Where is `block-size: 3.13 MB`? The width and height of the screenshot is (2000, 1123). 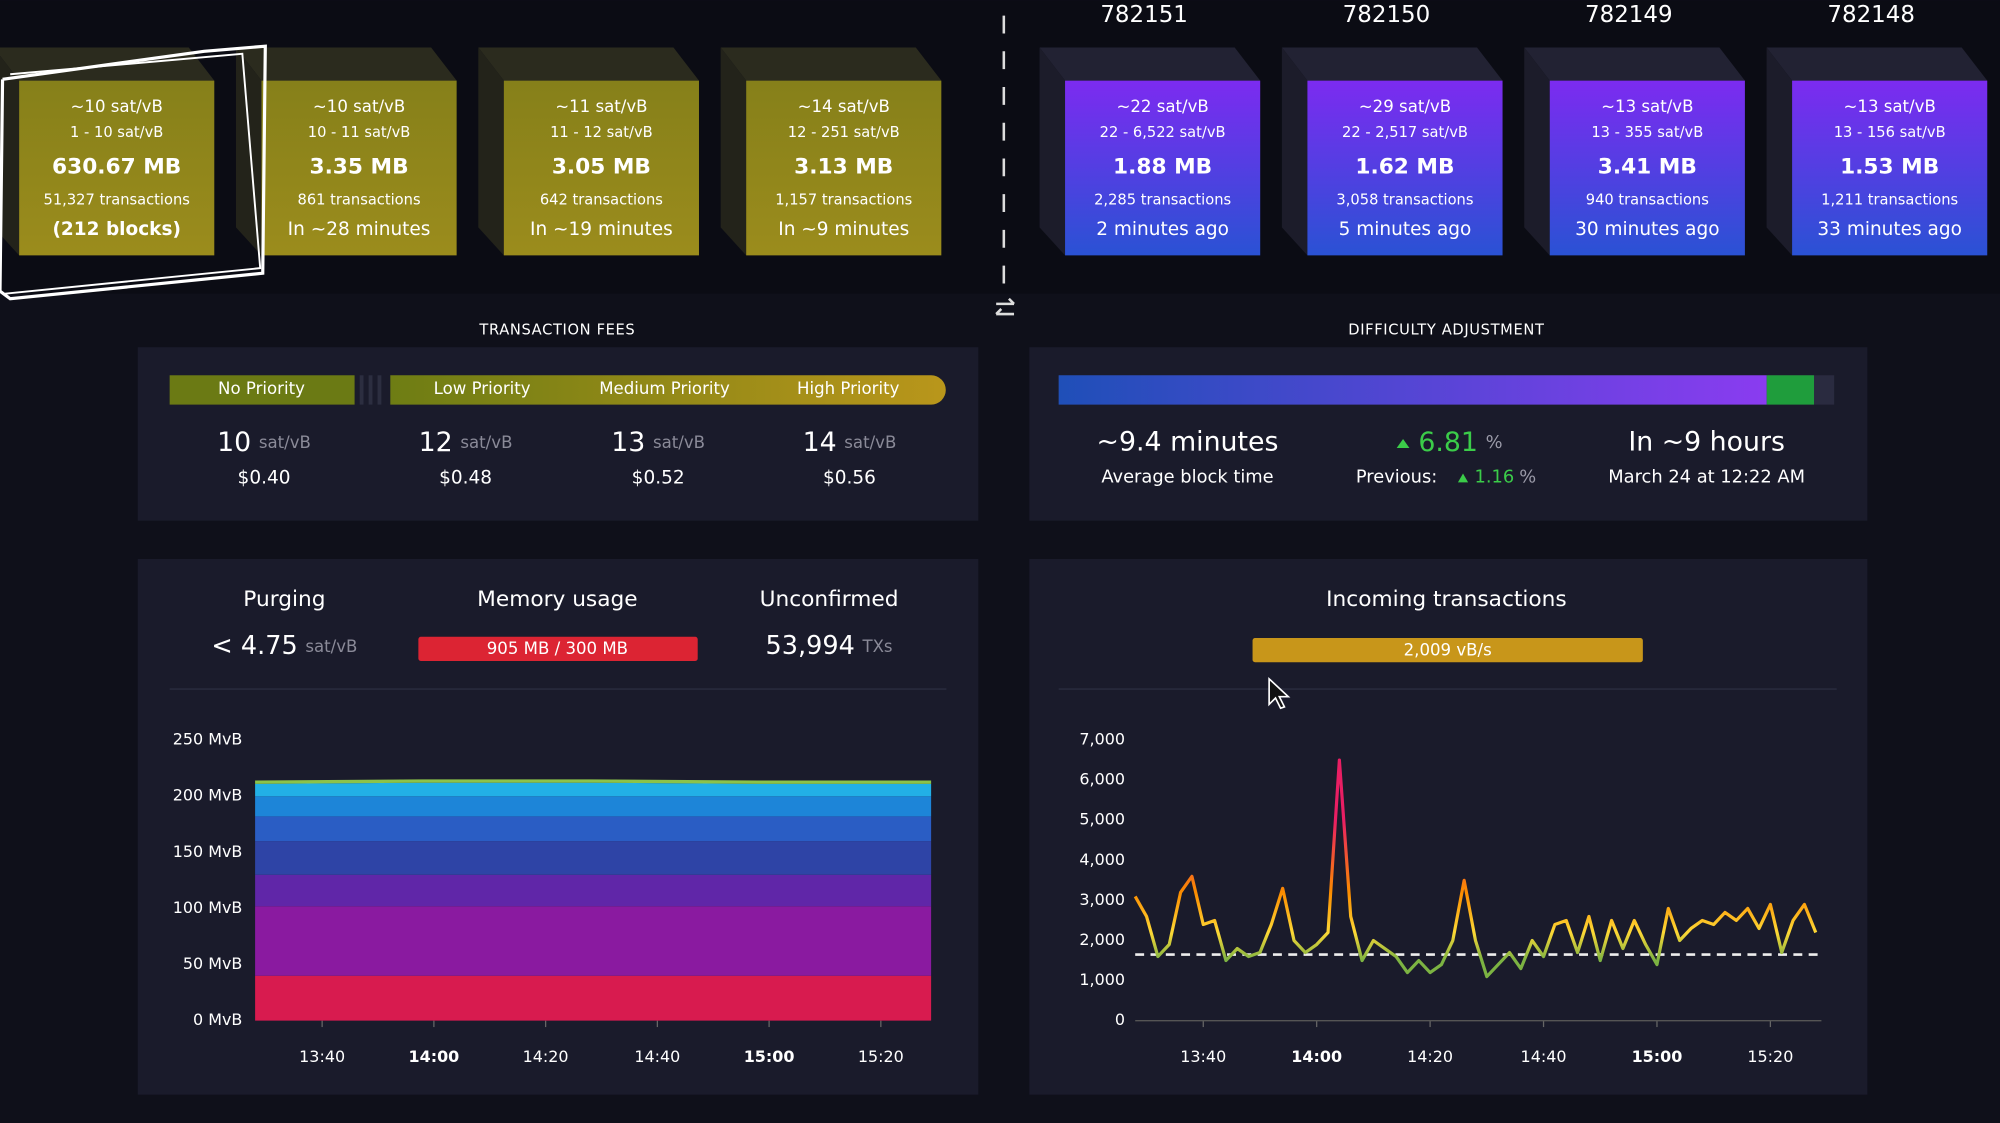
block-size: 3.13 MB is located at coordinates (843, 166).